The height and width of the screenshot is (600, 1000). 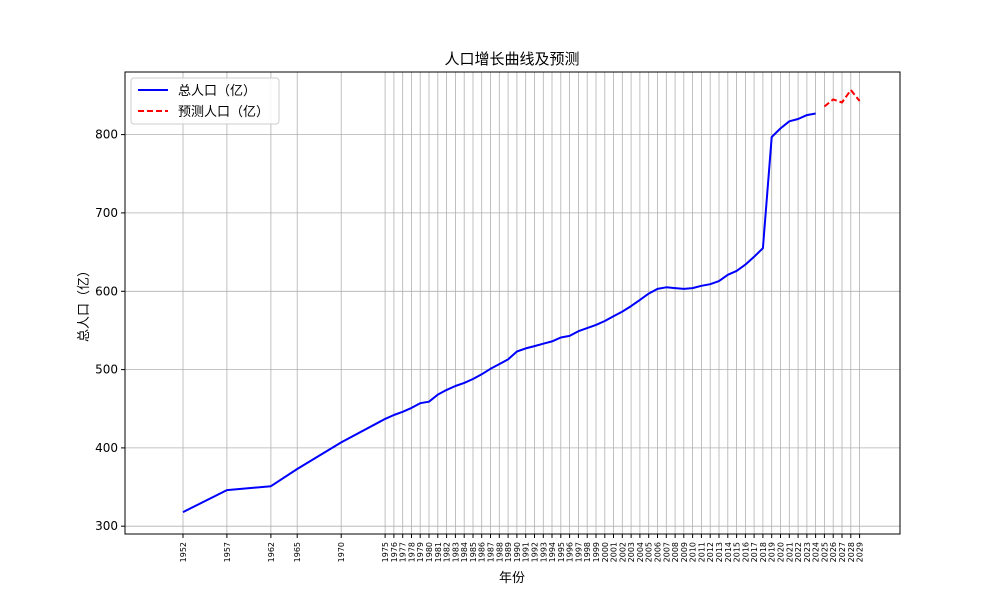 What do you see at coordinates (482, 552) in the screenshot?
I see `x-tick-label: 1986` at bounding box center [482, 552].